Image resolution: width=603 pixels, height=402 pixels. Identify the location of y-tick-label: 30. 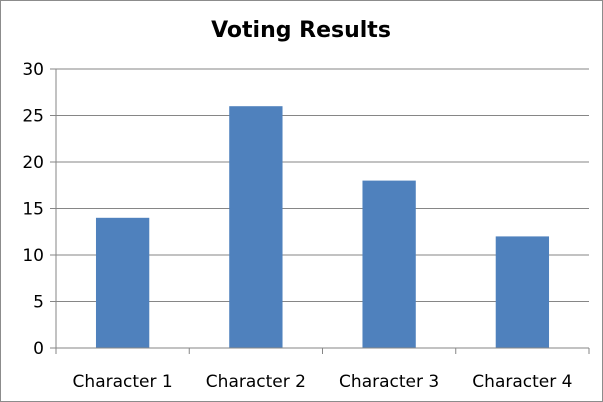
(33, 70).